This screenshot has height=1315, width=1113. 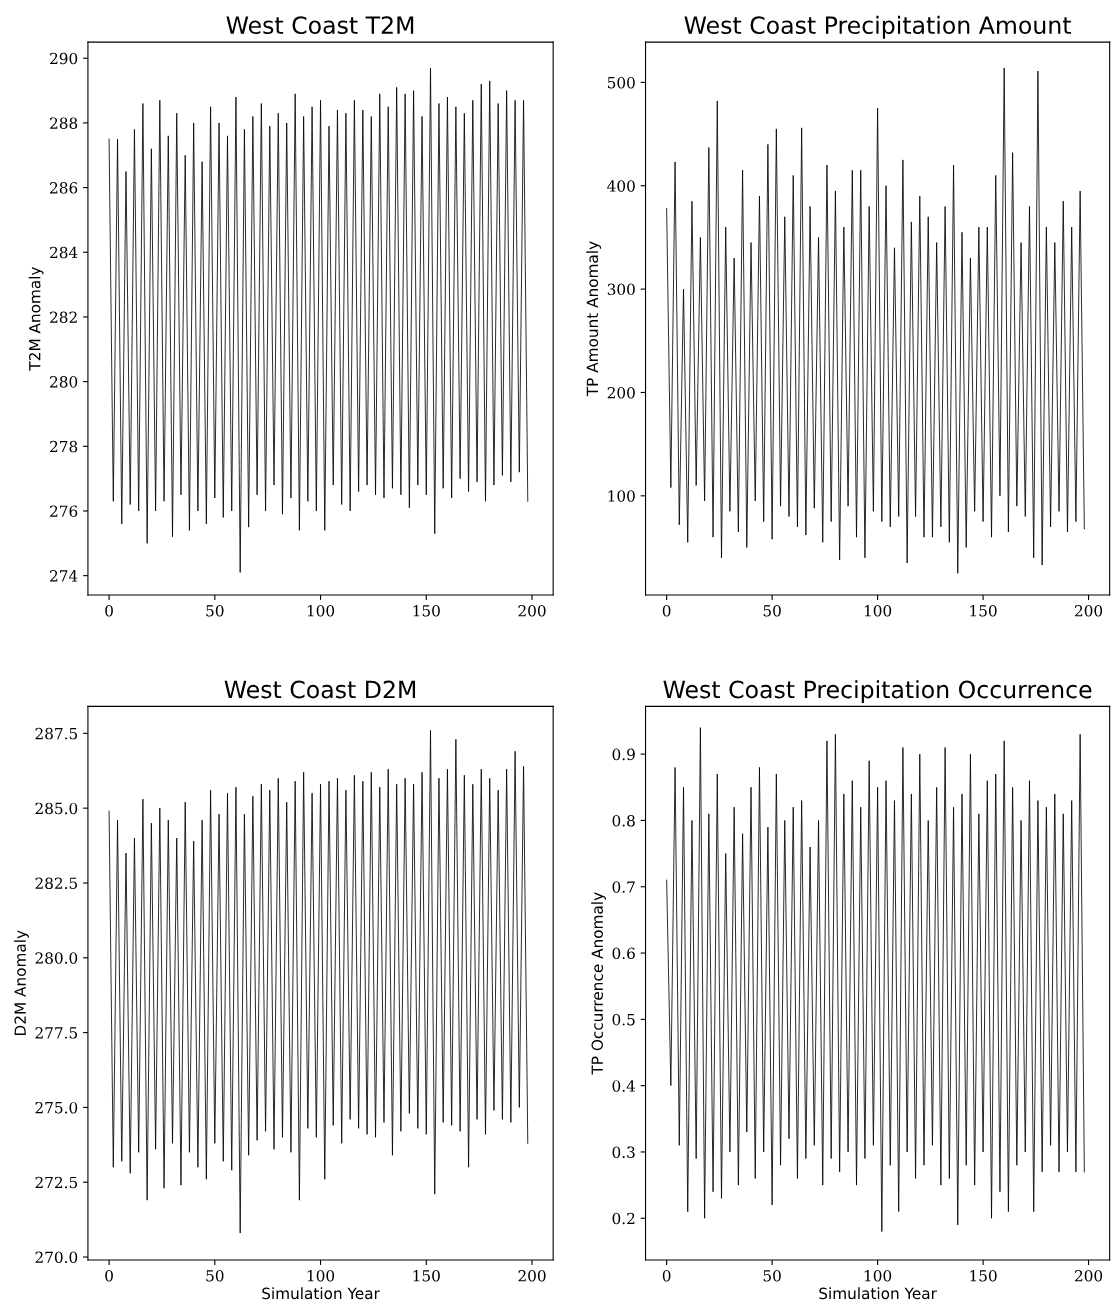 What do you see at coordinates (36, 318) in the screenshot?
I see `y-axis-title: T2M Anomaly` at bounding box center [36, 318].